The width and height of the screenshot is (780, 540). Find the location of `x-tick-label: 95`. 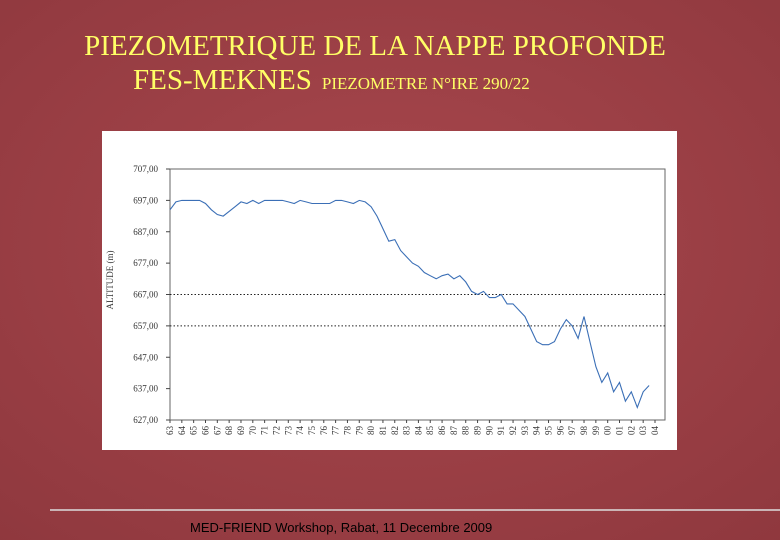

x-tick-label: 95 is located at coordinates (549, 431).